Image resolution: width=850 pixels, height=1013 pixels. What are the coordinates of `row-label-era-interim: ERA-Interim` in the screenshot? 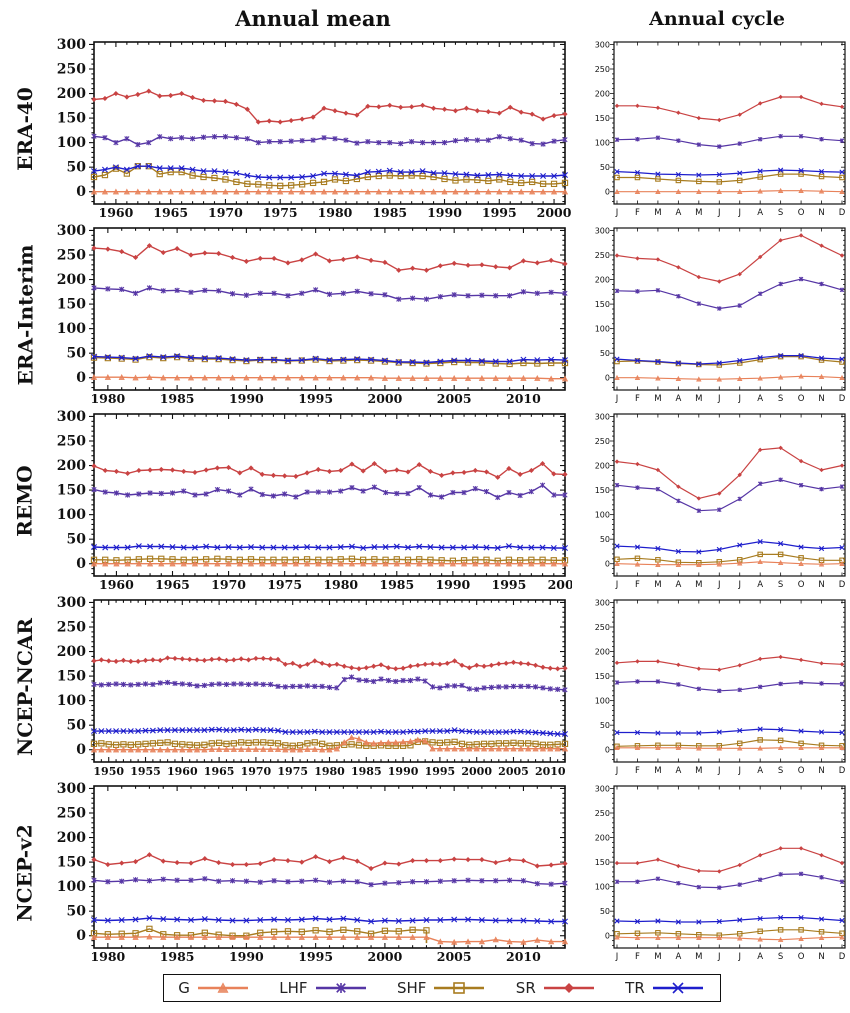 It's located at (25, 315).